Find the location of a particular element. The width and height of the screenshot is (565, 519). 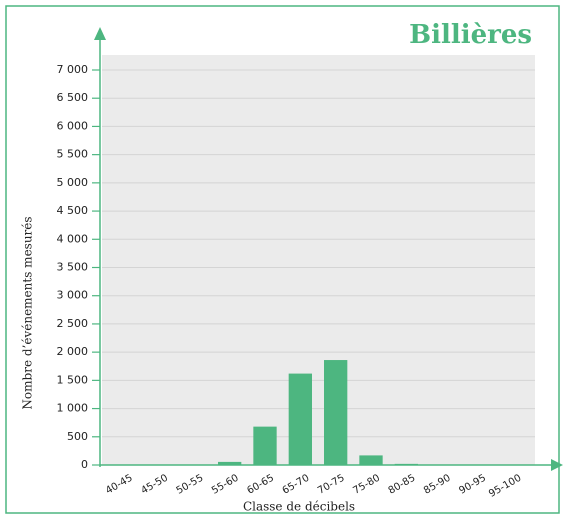

x-axis-label: Classe de décibels is located at coordinates (299, 507).